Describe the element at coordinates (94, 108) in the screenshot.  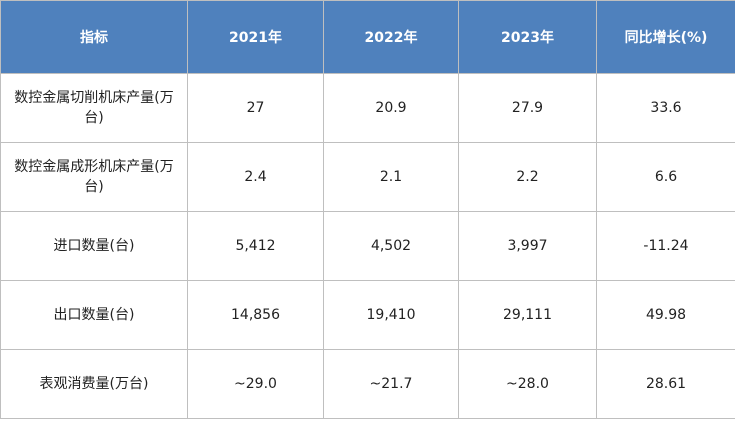
I see `row-label: 数控金属切削机床产量(万台)` at that location.